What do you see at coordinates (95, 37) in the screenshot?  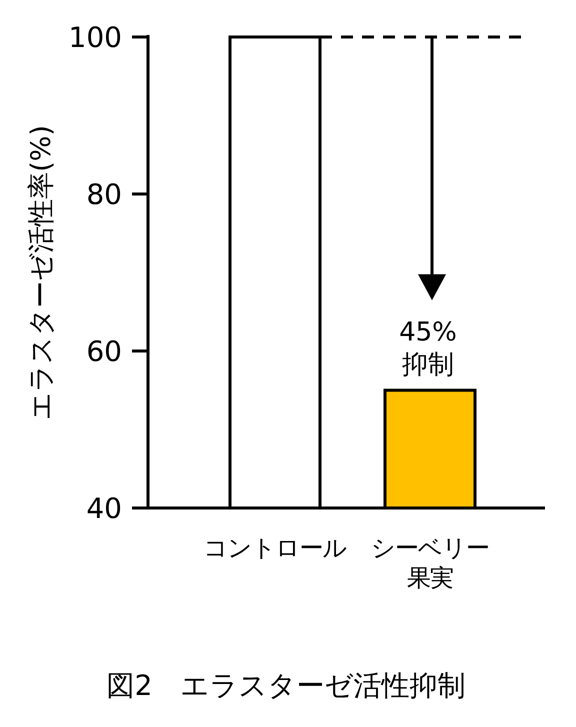 I see `y-tick-label: 100` at bounding box center [95, 37].